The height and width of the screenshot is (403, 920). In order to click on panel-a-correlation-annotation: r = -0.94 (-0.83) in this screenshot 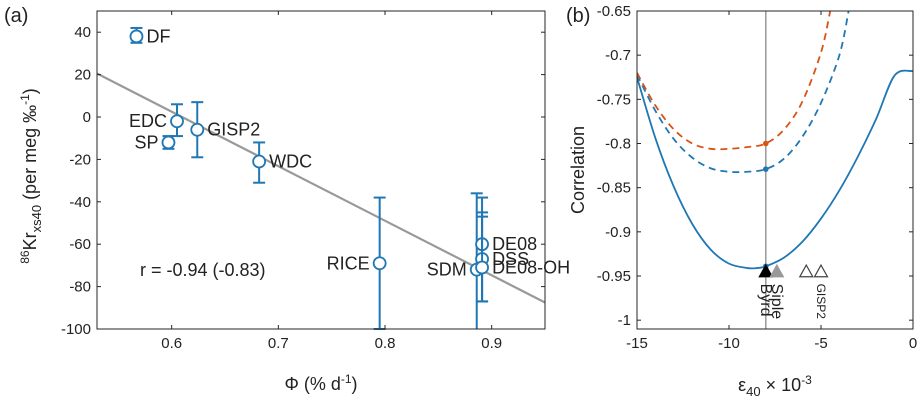, I will do `click(203, 270)`.